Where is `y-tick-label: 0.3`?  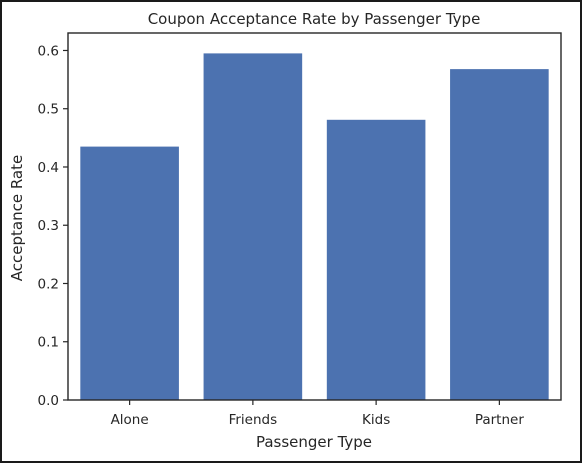 y-tick-label: 0.3 is located at coordinates (48, 226).